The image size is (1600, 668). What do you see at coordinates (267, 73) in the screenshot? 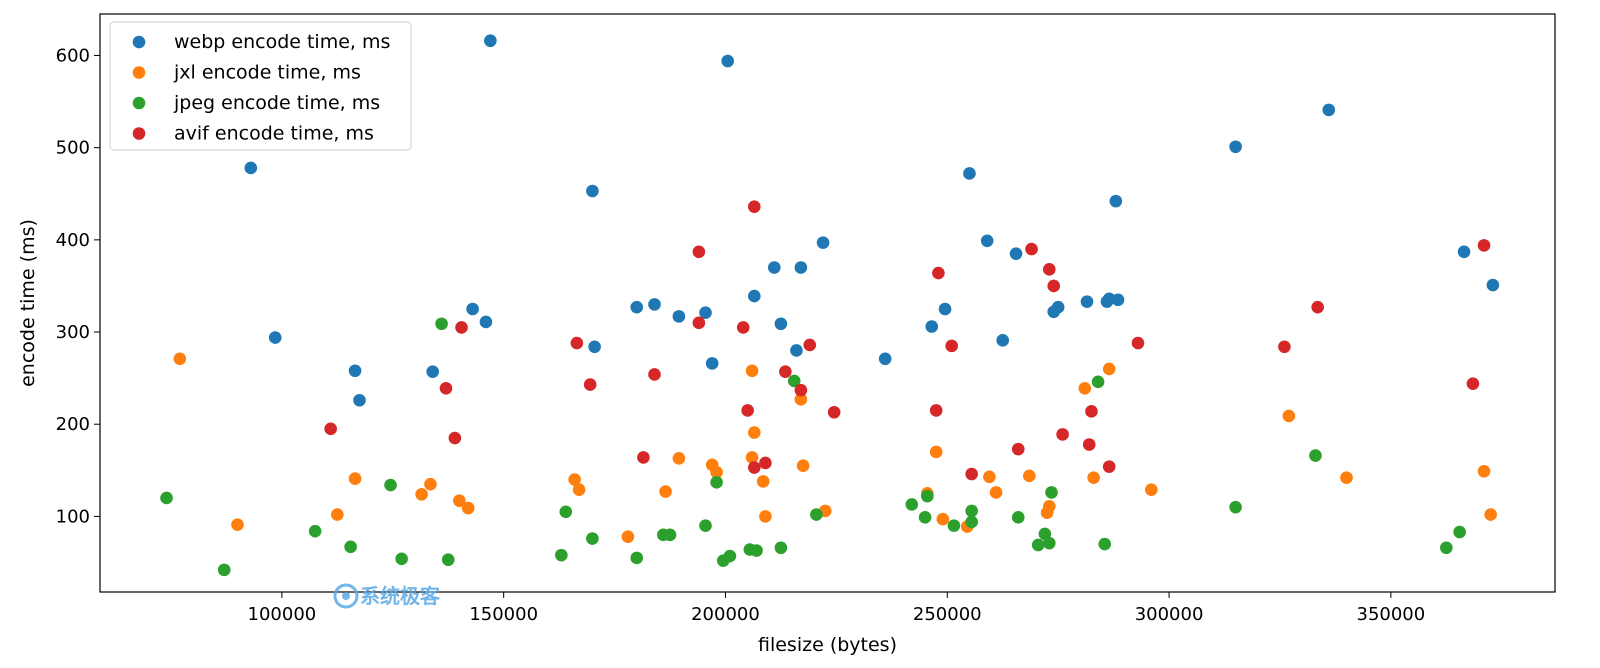
I see `legend-label-jxl: jxl encode time, ms` at bounding box center [267, 73].